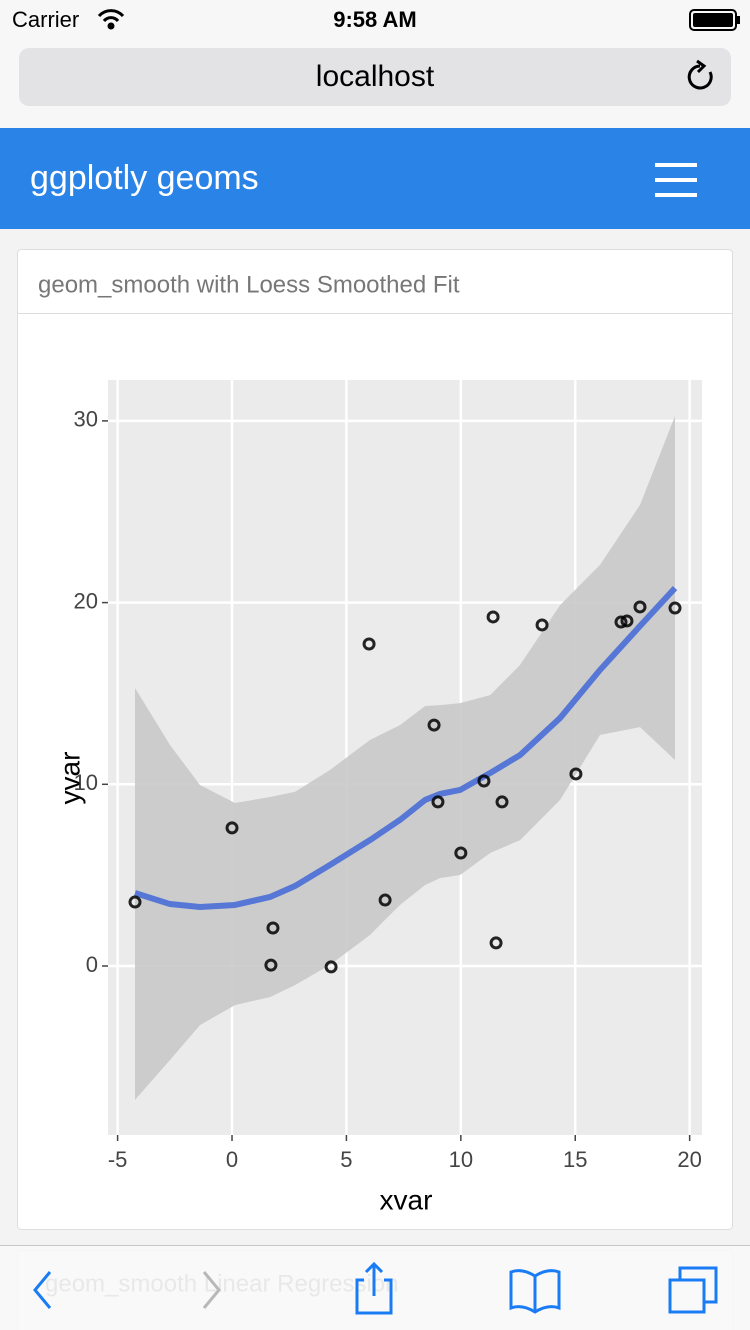 The height and width of the screenshot is (1330, 750). I want to click on navbar-title: ggplotly geoms, so click(144, 178).